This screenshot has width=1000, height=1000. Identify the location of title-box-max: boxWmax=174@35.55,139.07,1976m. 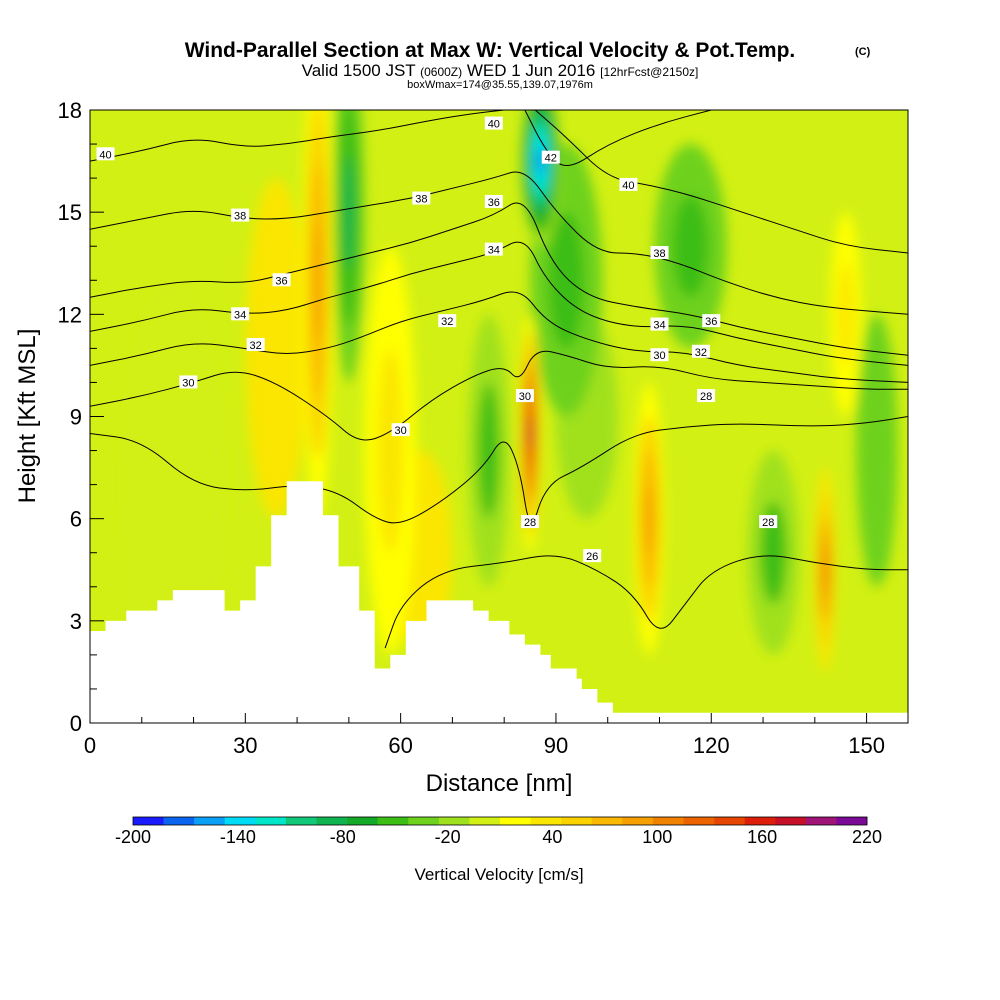
(500, 85).